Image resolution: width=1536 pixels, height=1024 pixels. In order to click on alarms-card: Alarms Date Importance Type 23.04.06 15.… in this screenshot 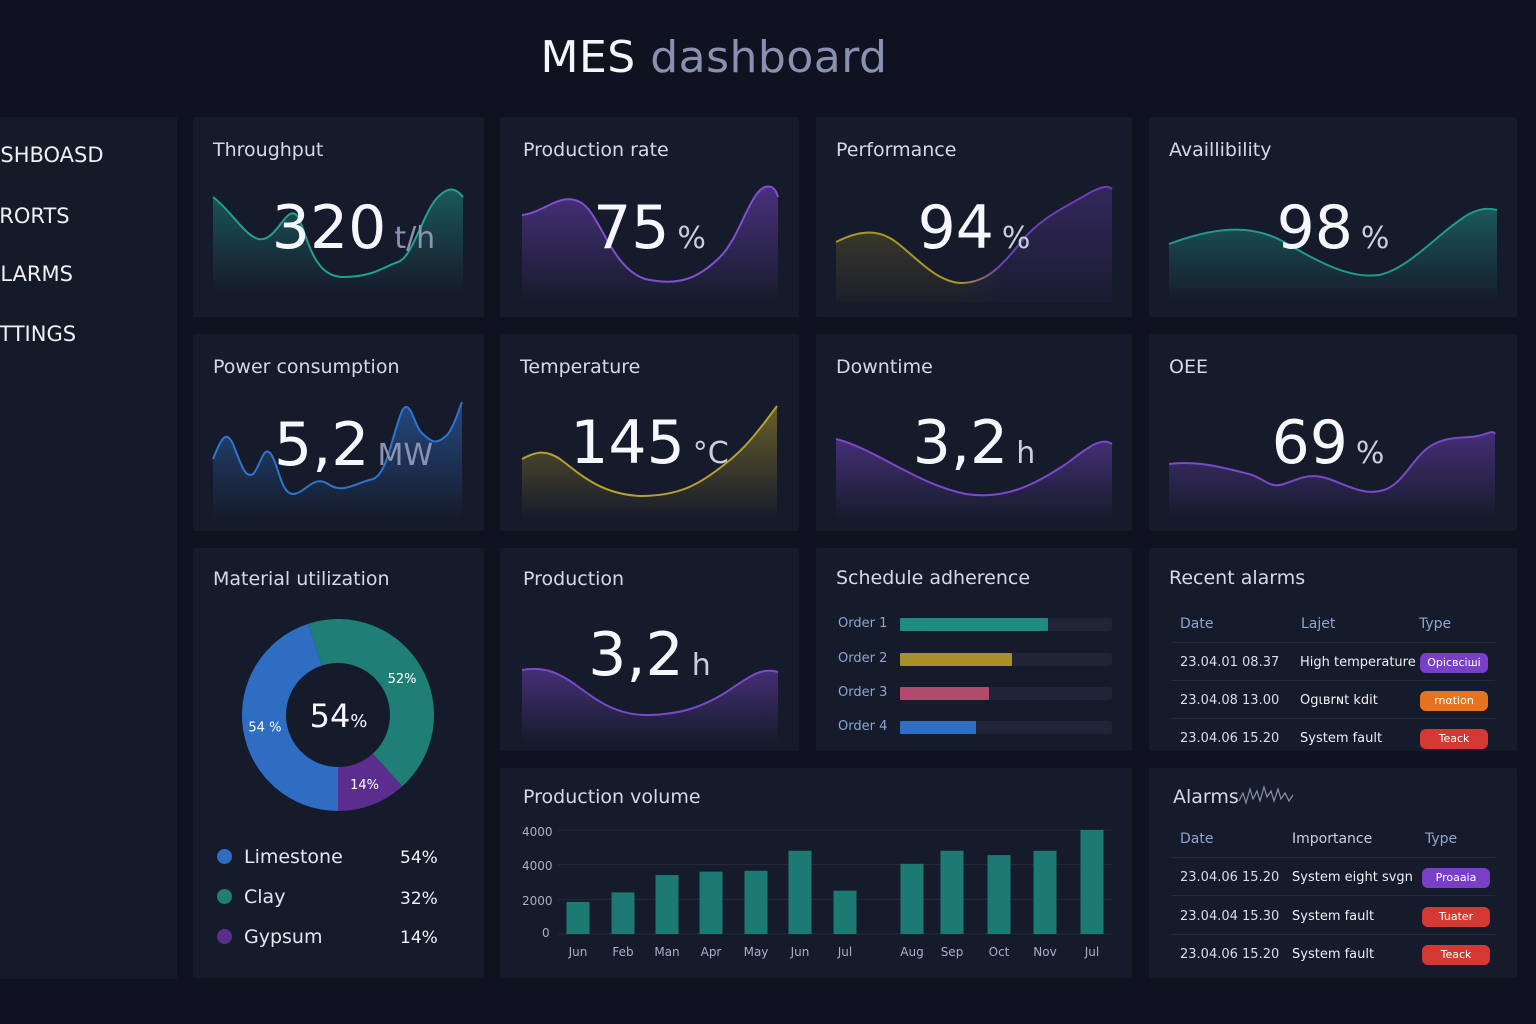, I will do `click(1333, 873)`.